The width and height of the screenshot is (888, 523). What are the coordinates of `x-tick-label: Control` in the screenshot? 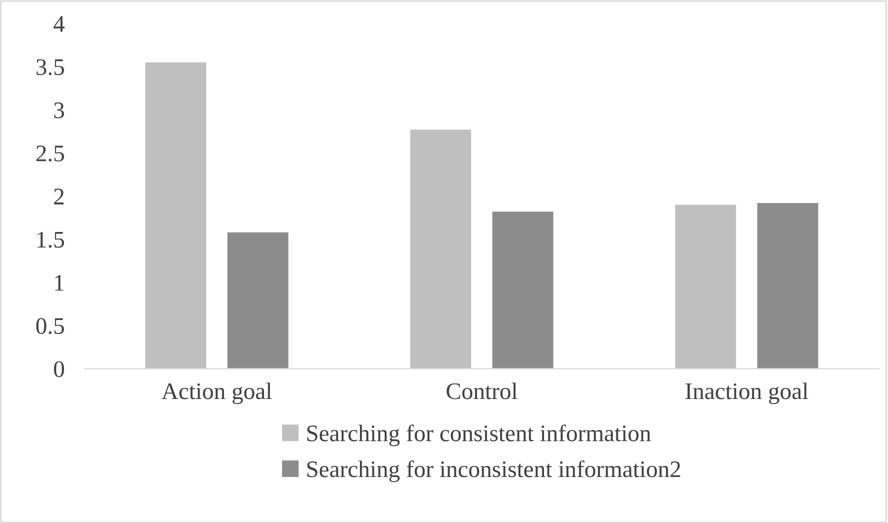 It's located at (482, 391).